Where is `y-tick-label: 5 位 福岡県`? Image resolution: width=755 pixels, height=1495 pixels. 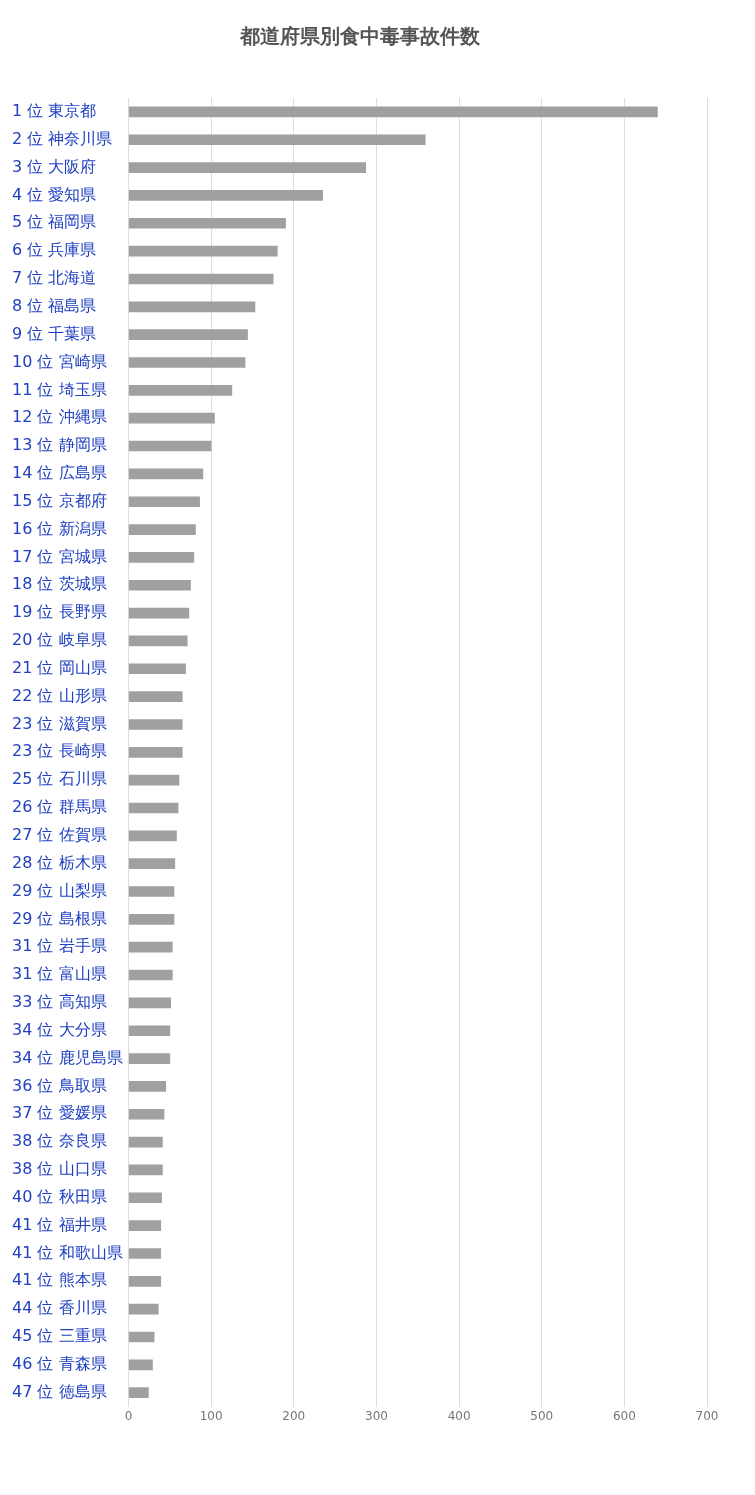 y-tick-label: 5 位 福岡県 is located at coordinates (54, 222).